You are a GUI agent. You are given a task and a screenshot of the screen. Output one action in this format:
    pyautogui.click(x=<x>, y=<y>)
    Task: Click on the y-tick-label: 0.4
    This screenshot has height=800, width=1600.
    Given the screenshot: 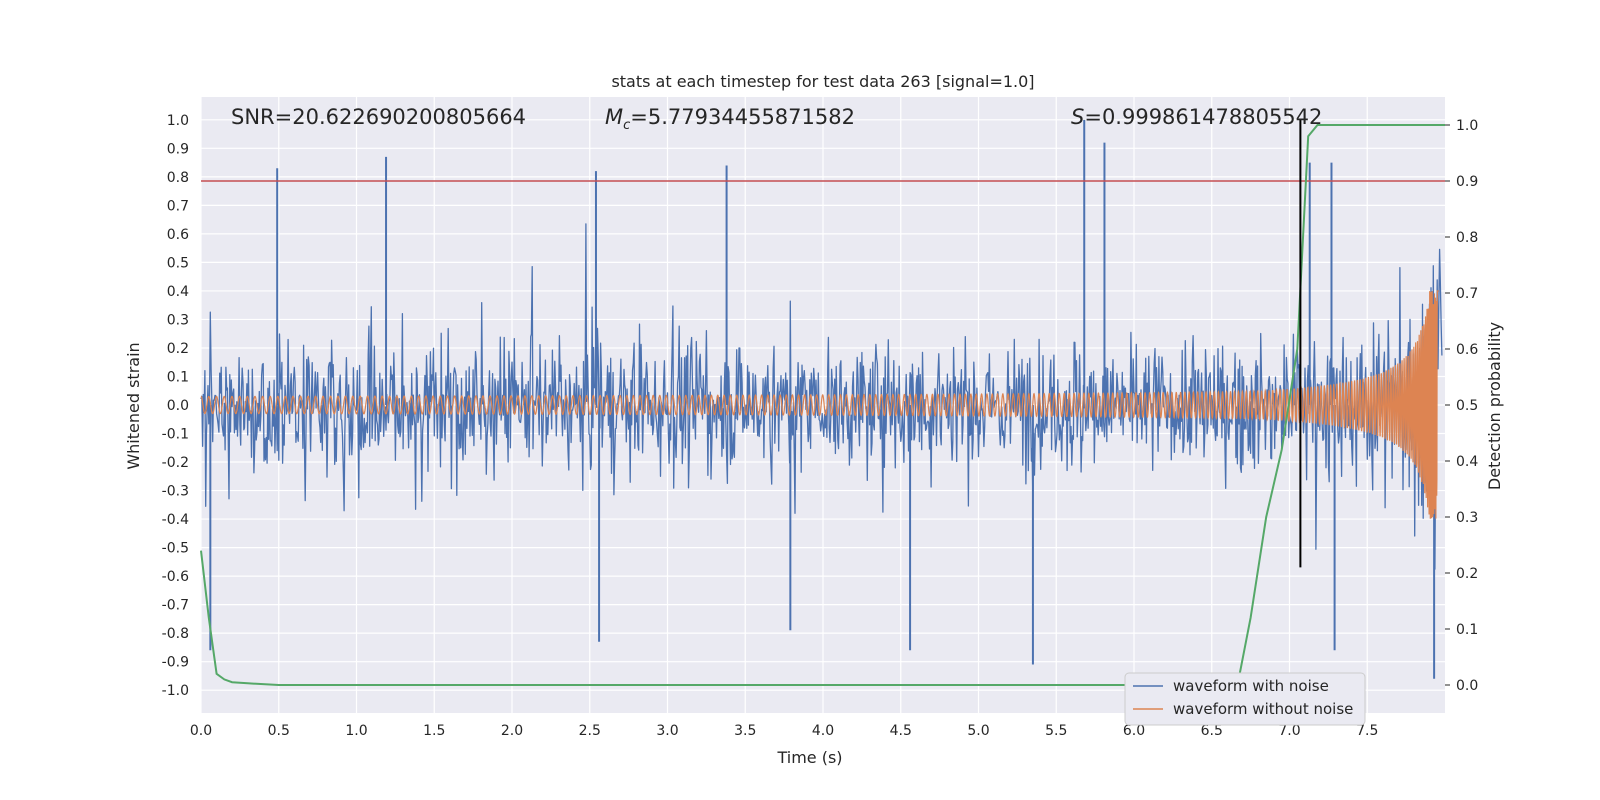 What is the action you would take?
    pyautogui.click(x=178, y=292)
    